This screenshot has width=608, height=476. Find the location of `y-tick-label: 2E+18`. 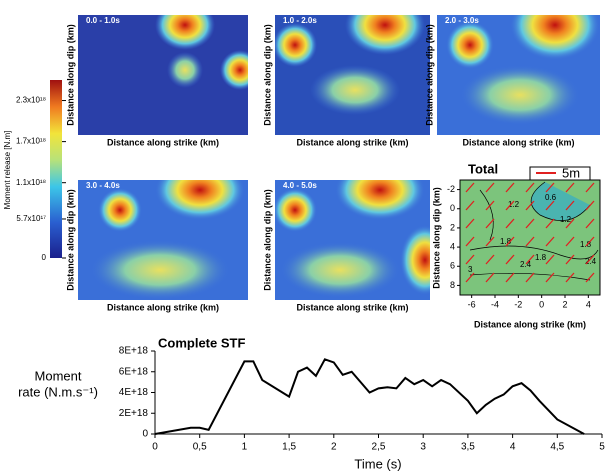

y-tick-label: 2E+18 is located at coordinates (134, 413).